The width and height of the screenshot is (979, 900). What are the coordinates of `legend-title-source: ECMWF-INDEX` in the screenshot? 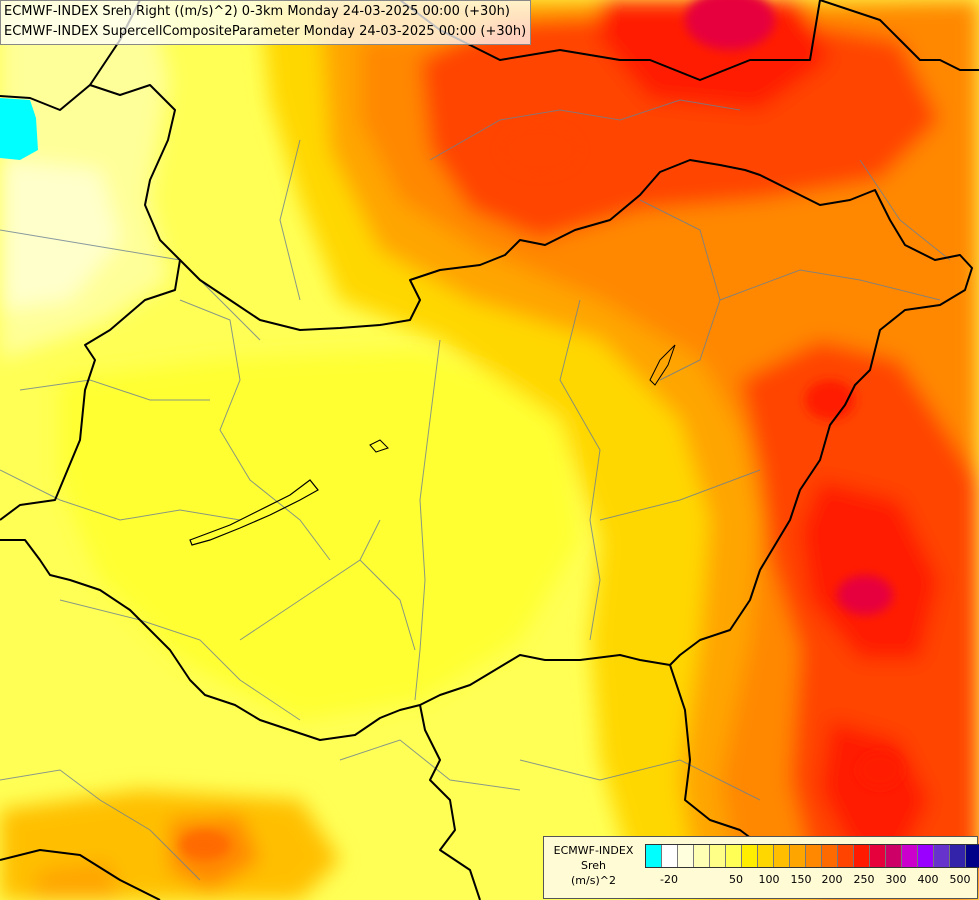 It's located at (593, 850).